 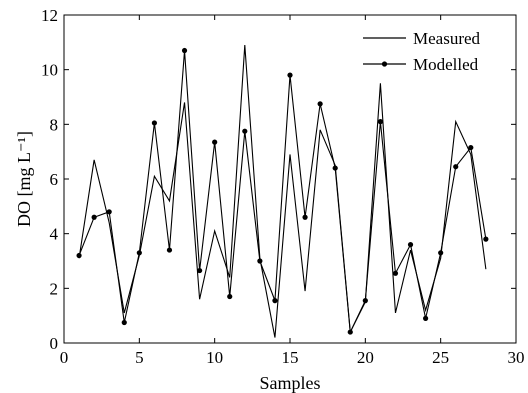 I want to click on x-tick-label: 10, so click(x=214, y=357).